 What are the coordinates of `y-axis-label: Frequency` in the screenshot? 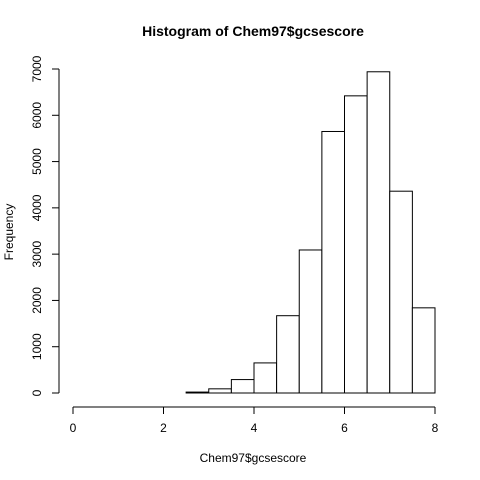 It's located at (9, 232).